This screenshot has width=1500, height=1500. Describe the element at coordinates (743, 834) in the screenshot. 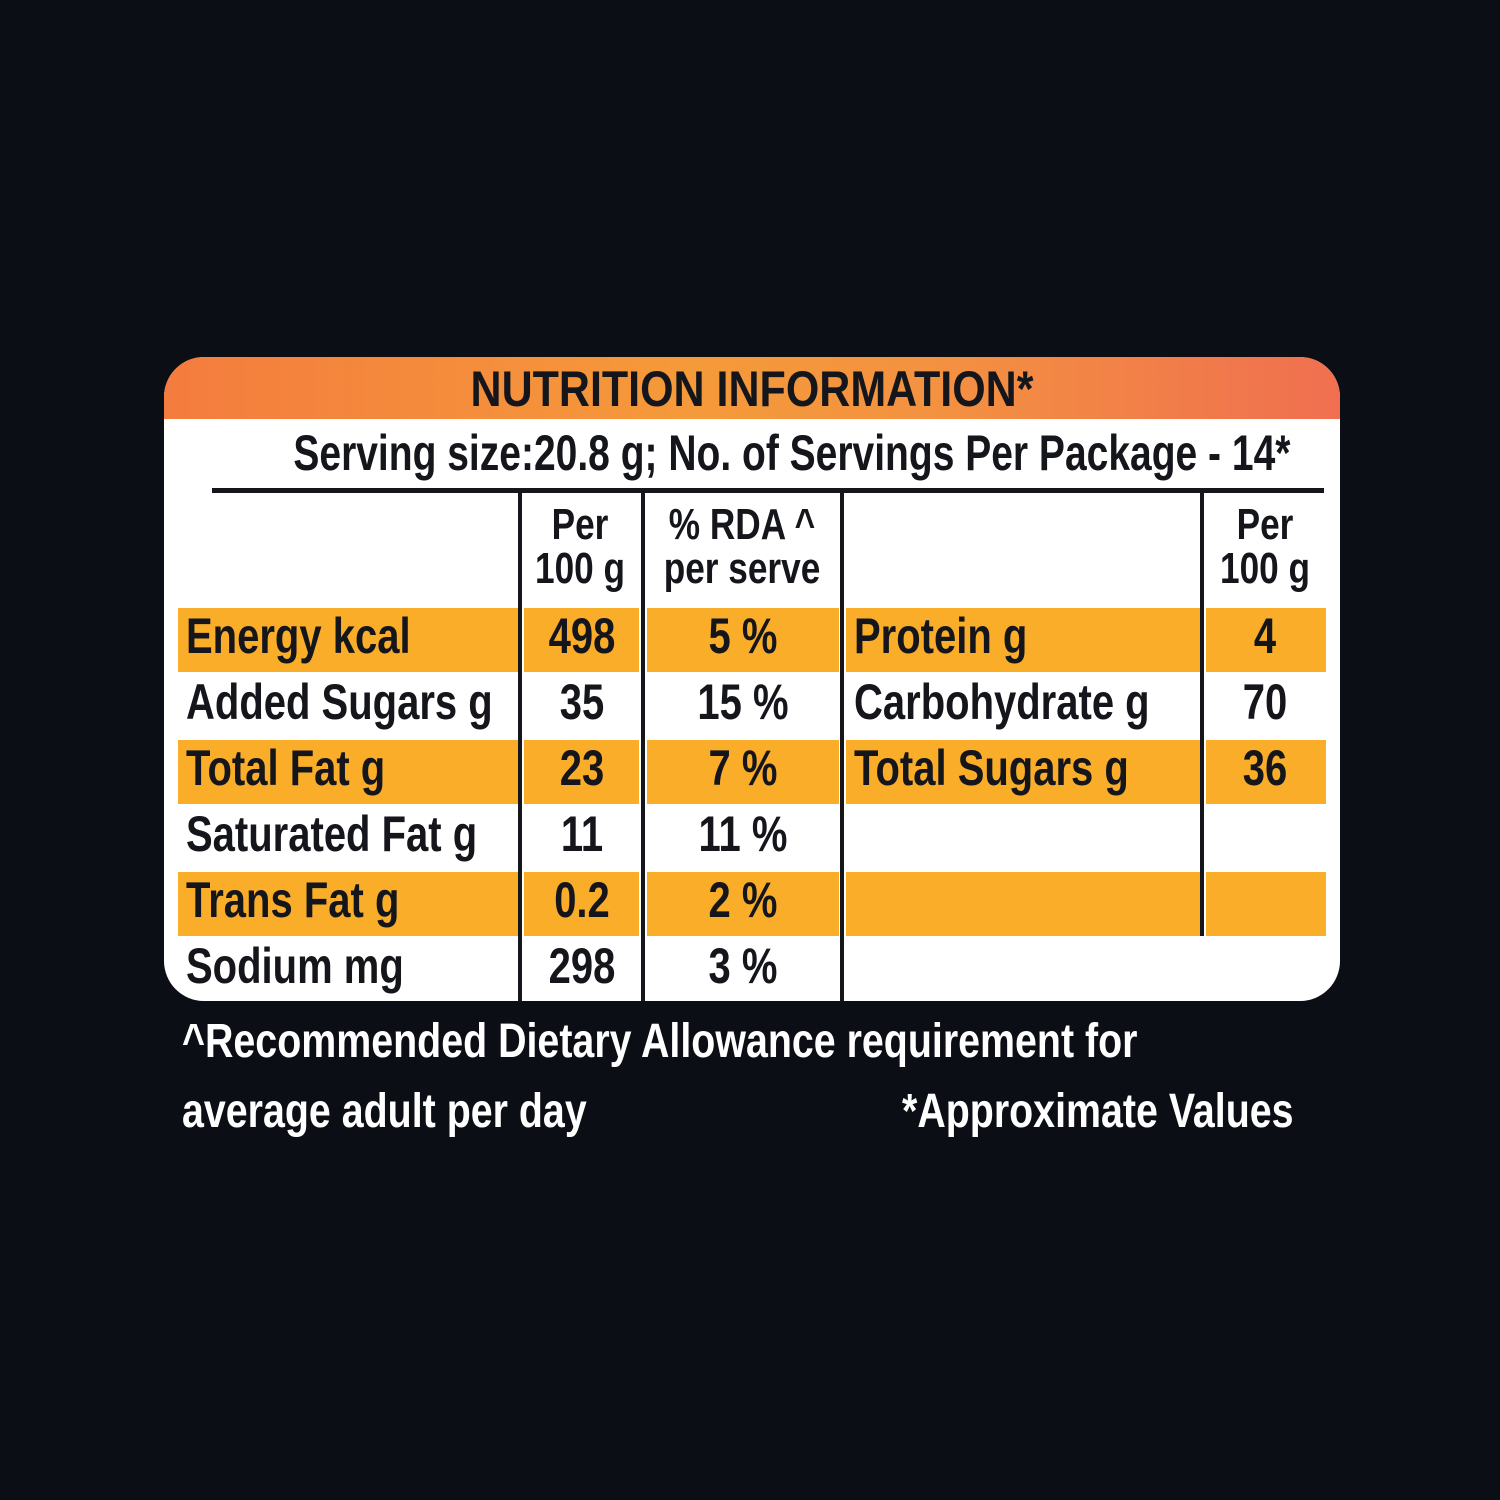

I see `nutrient-rda: 11 %` at that location.